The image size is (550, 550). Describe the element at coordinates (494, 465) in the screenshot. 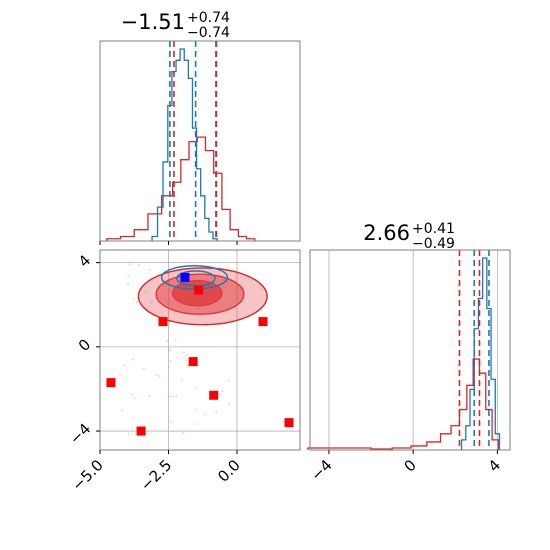

I see `hist2-xtick-label-2: 4` at that location.